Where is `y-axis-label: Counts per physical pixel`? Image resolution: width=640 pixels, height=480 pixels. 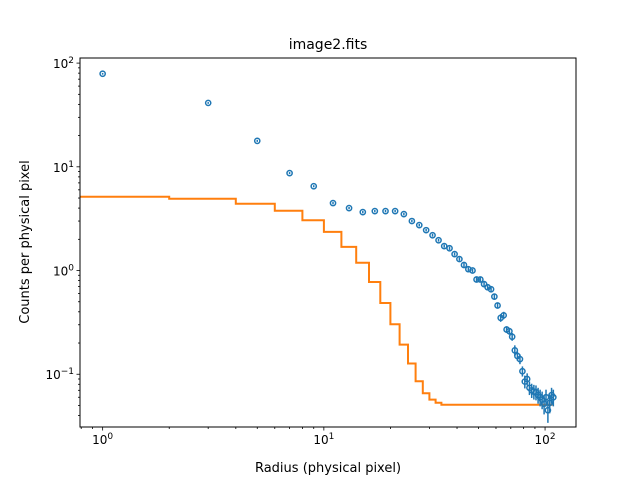 y-axis-label: Counts per physical pixel is located at coordinates (25, 241).